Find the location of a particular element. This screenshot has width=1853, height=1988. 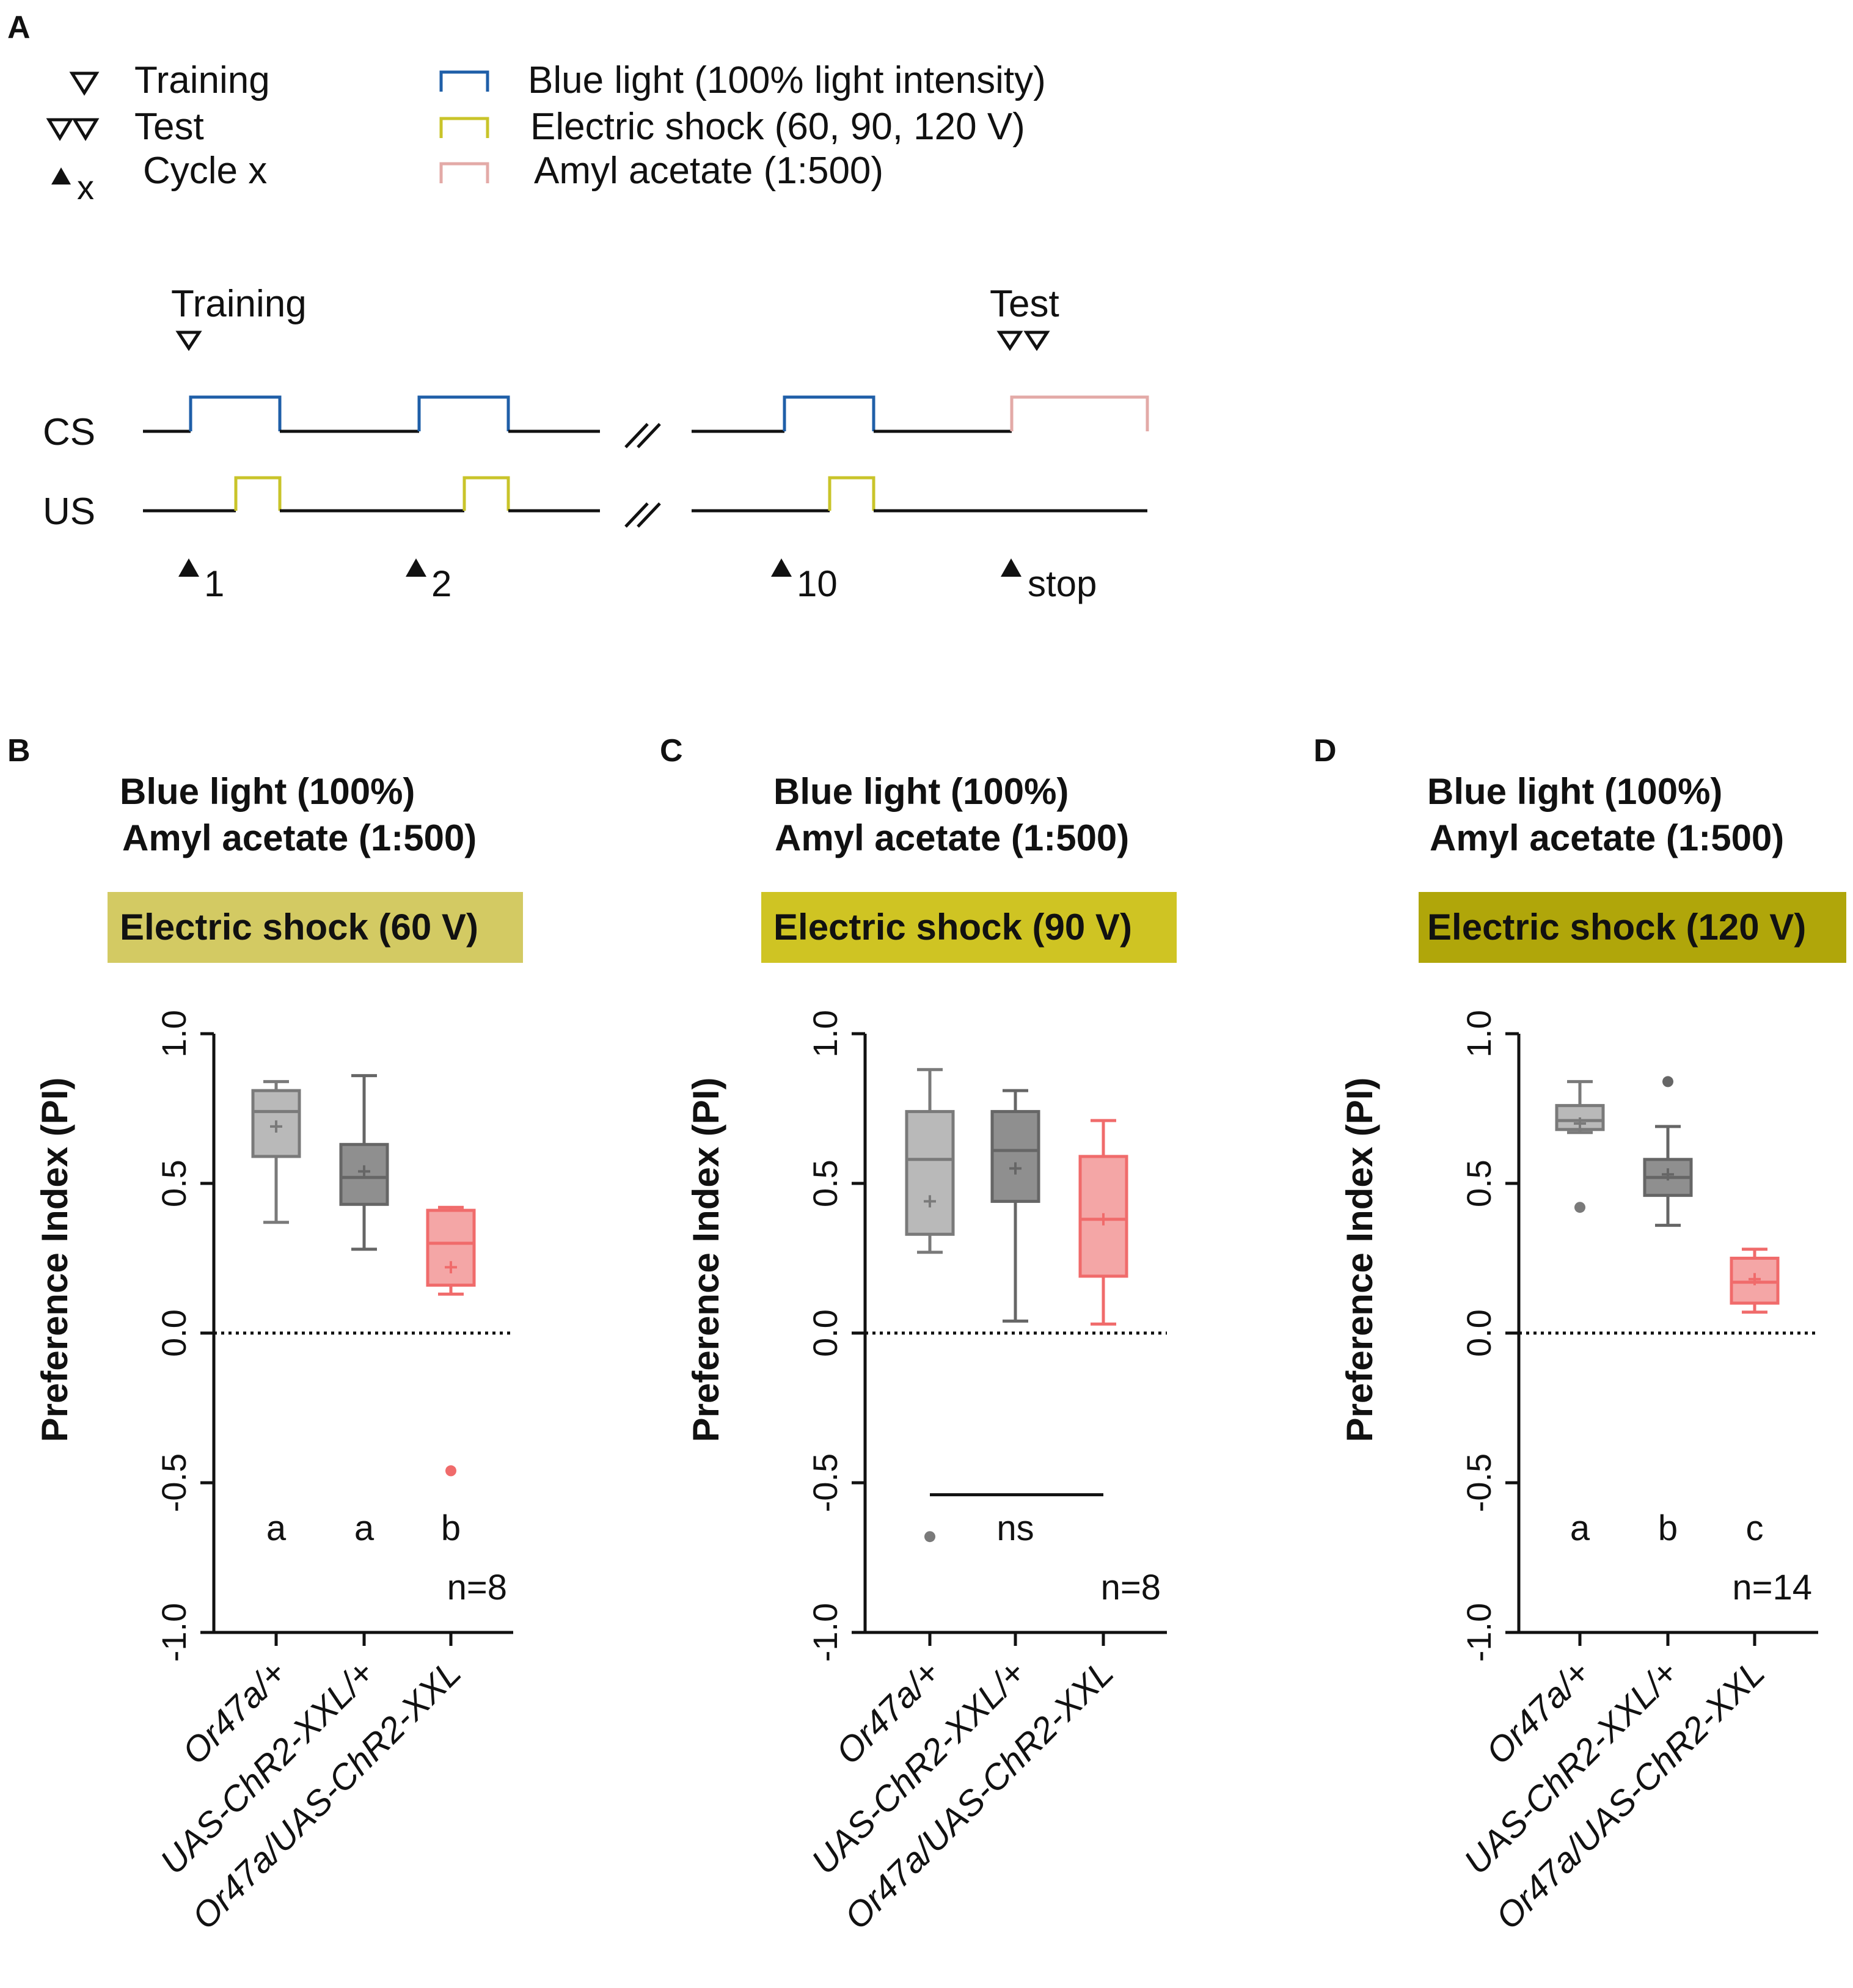

protocol-training-label: Training is located at coordinates (239, 304).